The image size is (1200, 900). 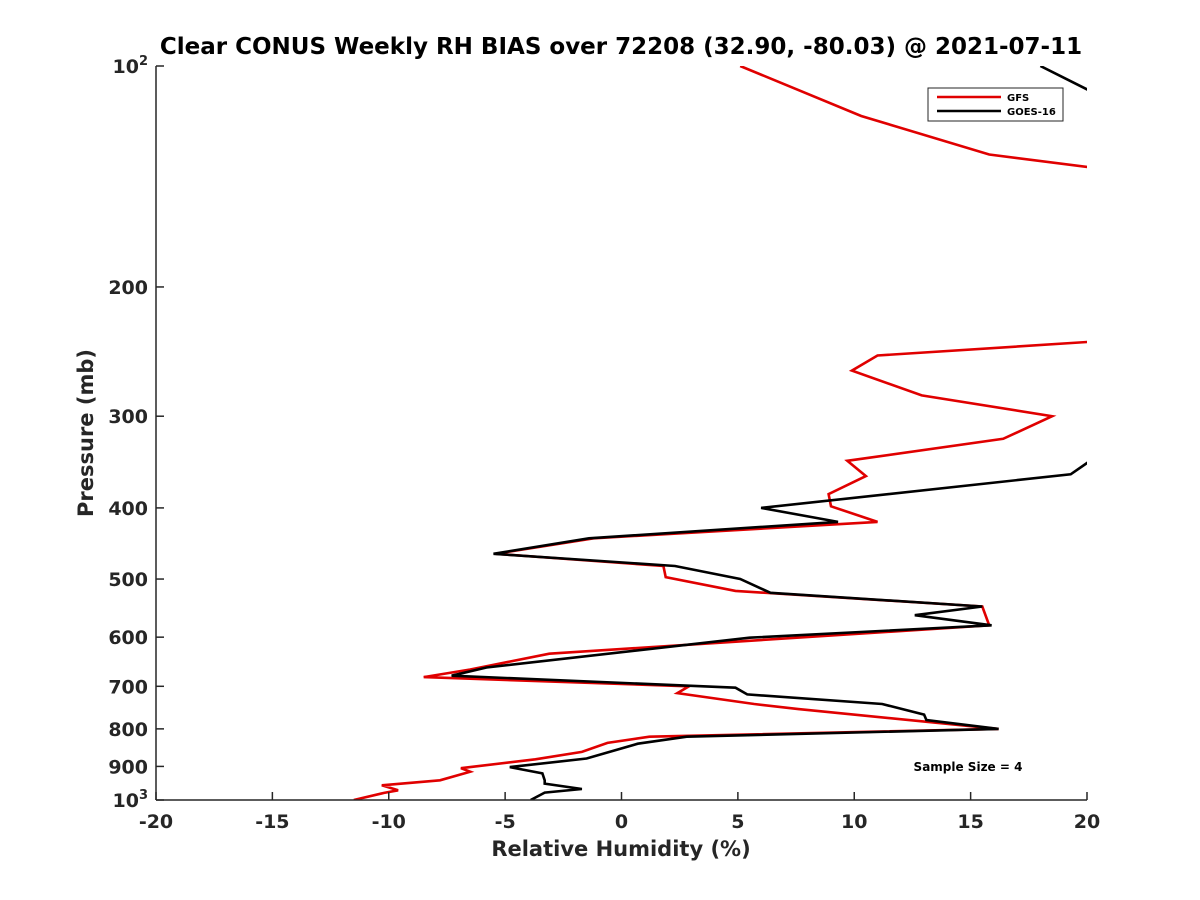 What do you see at coordinates (1087, 822) in the screenshot?
I see `x-tick-label: 20` at bounding box center [1087, 822].